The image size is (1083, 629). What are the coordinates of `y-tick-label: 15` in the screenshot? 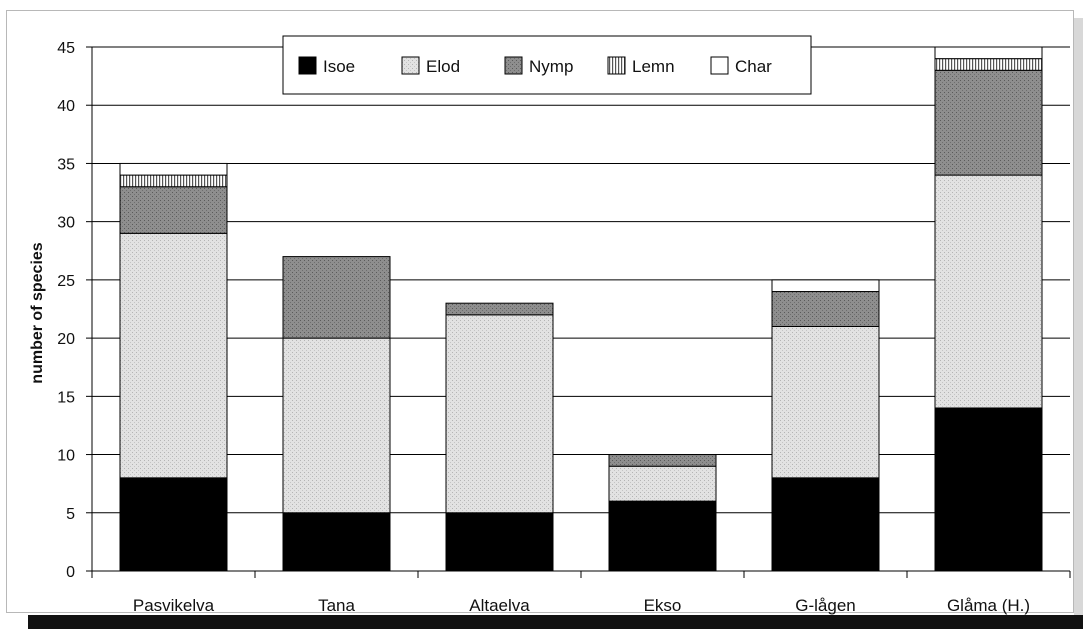 It's located at (66, 397).